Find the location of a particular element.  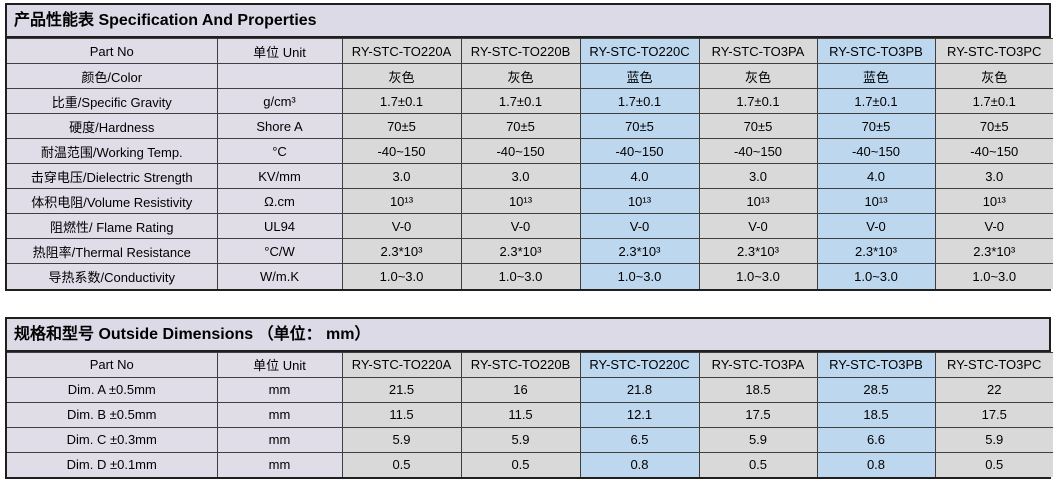

header-cell: Part No is located at coordinates (112, 364).